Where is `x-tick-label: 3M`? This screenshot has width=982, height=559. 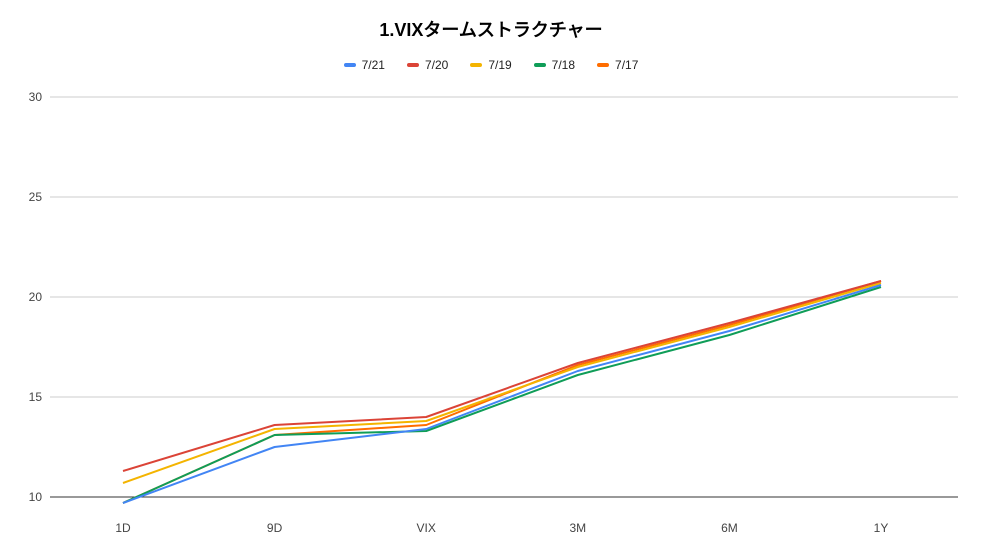
x-tick-label: 3M is located at coordinates (577, 528).